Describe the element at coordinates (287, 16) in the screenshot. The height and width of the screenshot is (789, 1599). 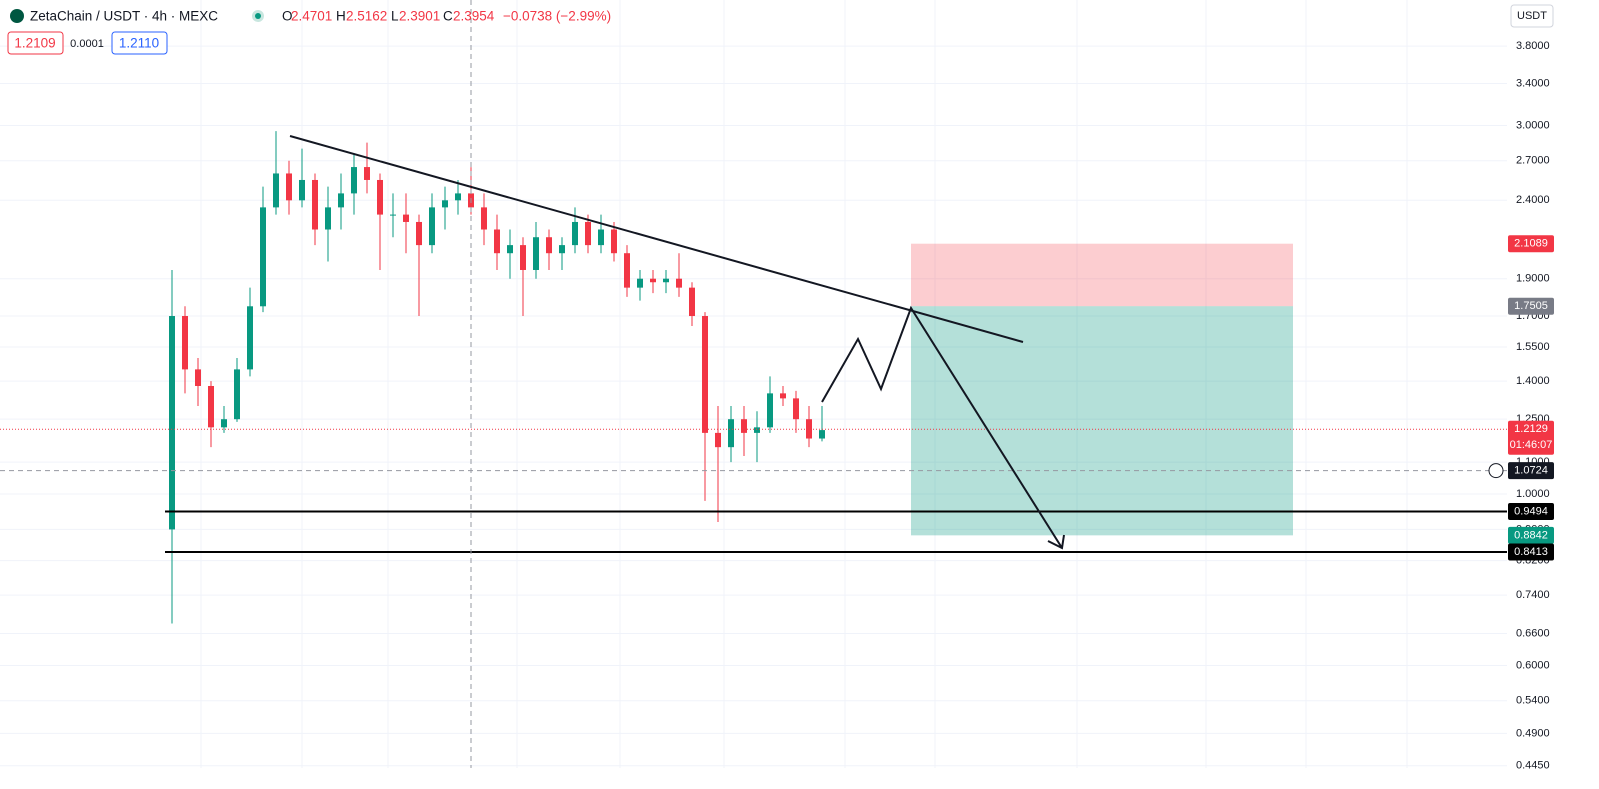
I see `o-label: O` at that location.